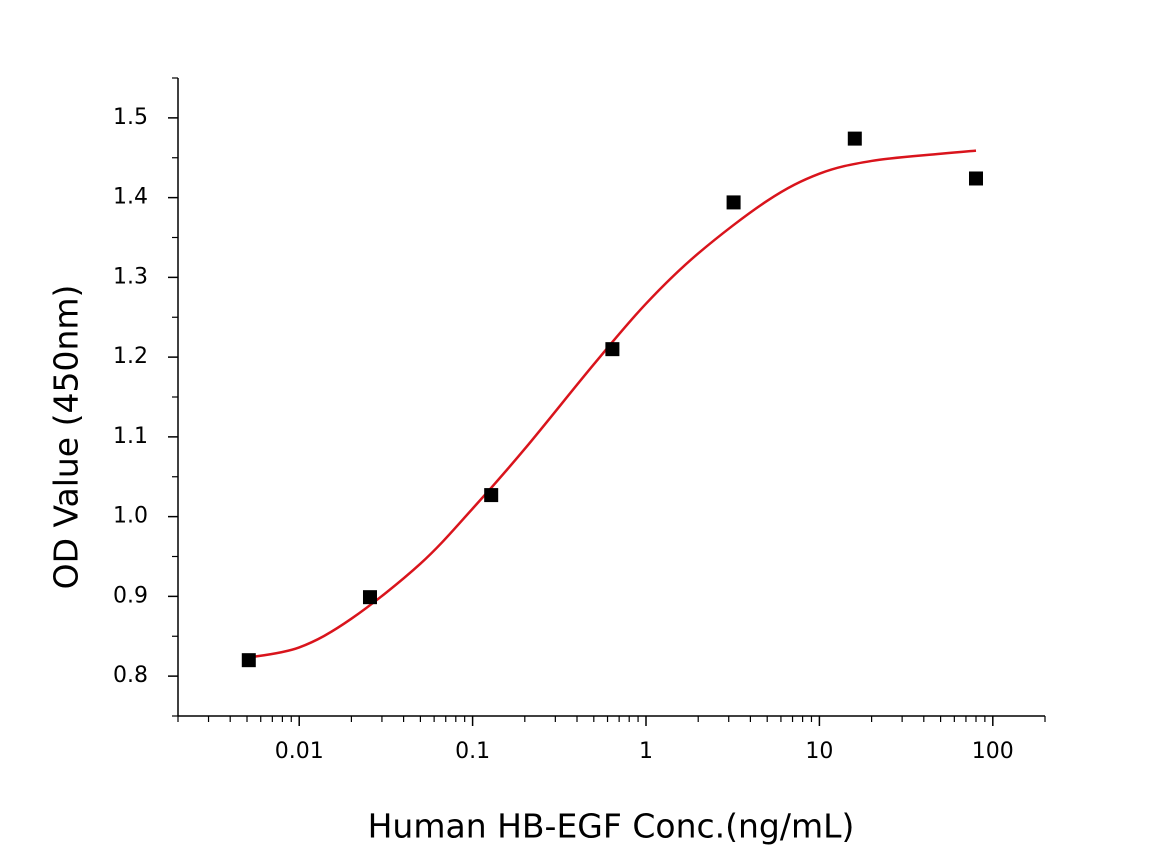 The height and width of the screenshot is (854, 1155). What do you see at coordinates (472, 751) in the screenshot?
I see `x-tick-label: 0.1` at bounding box center [472, 751].